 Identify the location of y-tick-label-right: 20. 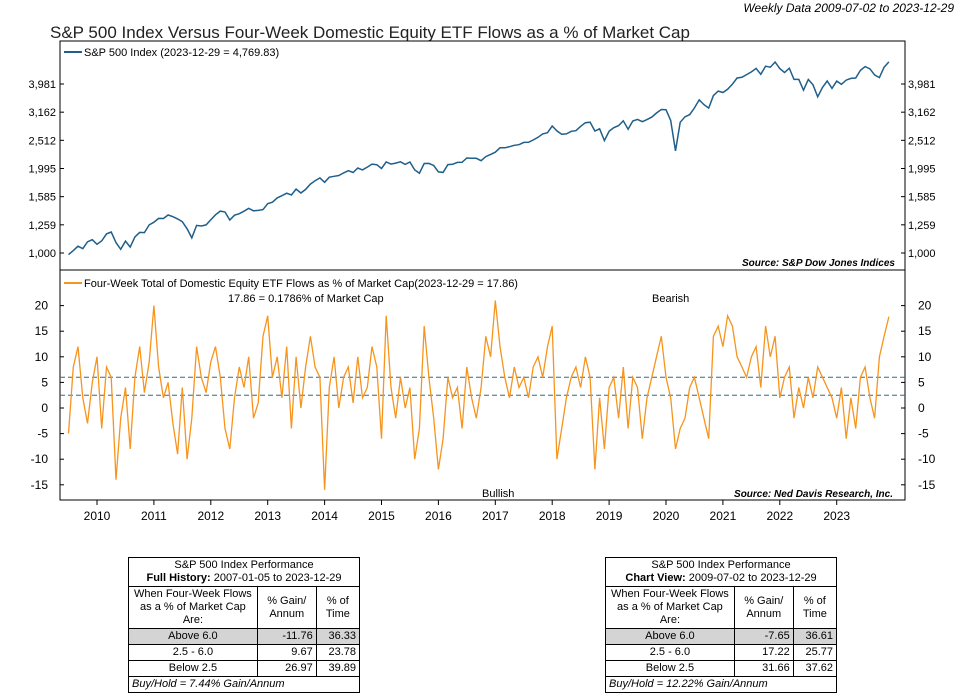
(925, 306).